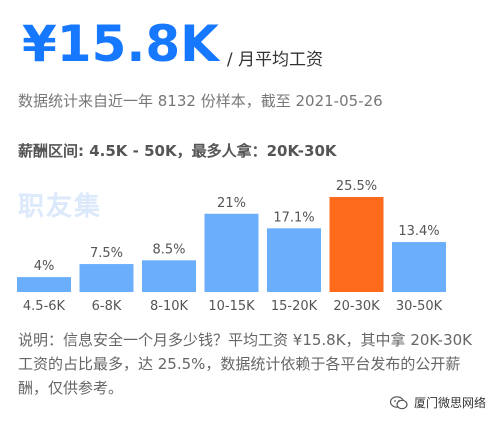  I want to click on bar-value-label: 13.4%, so click(418, 231).